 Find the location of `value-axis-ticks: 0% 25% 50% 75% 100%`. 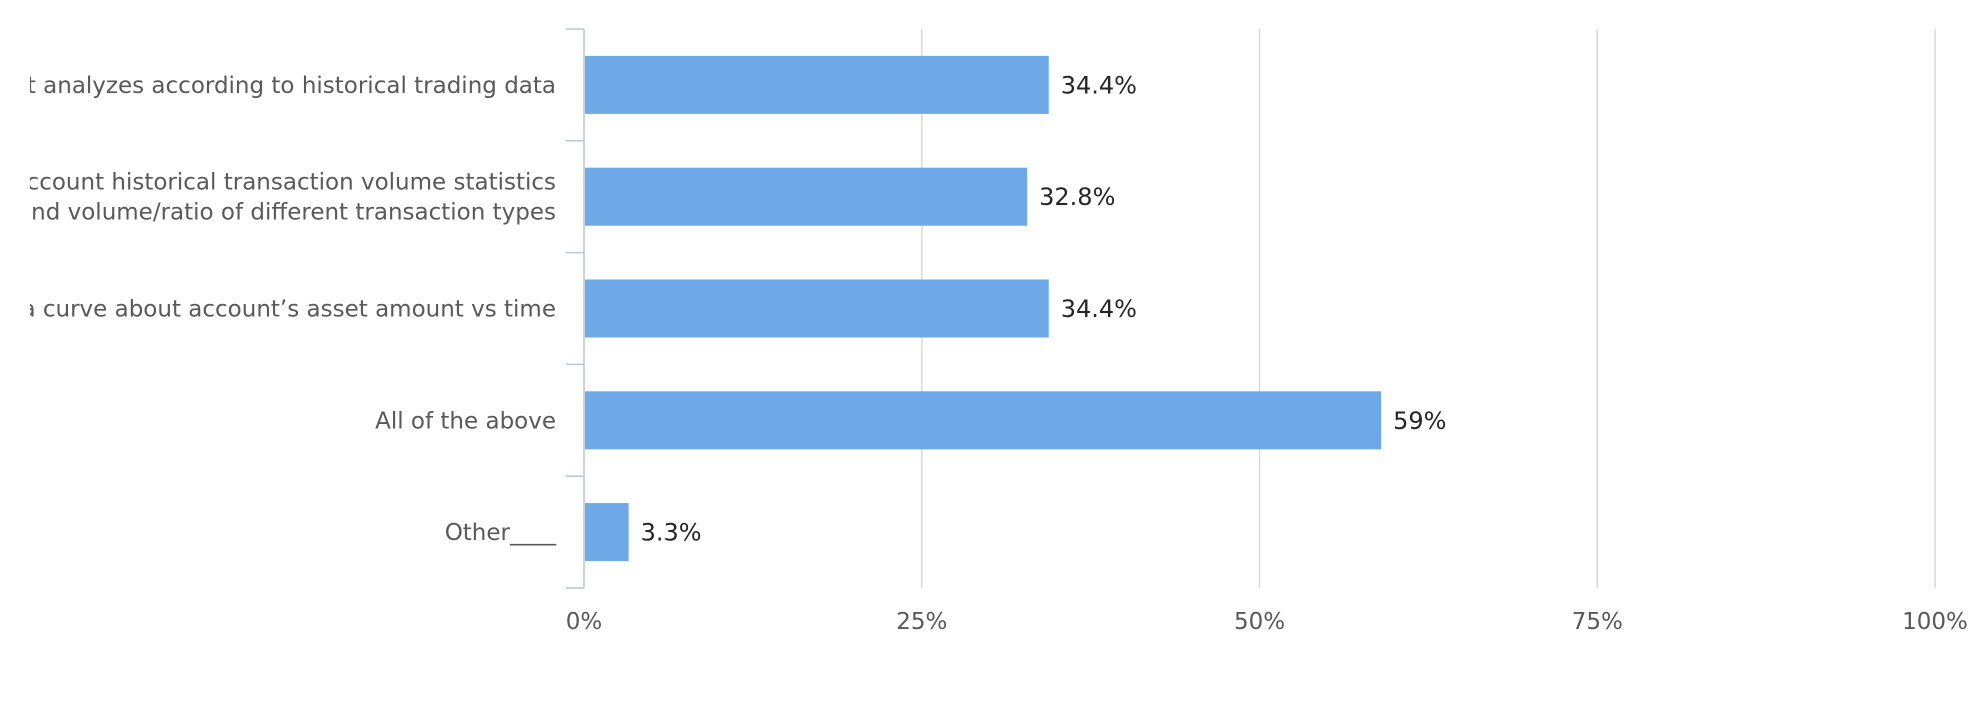

value-axis-ticks: 0% 25% 50% 75% 100% is located at coordinates (1267, 622).